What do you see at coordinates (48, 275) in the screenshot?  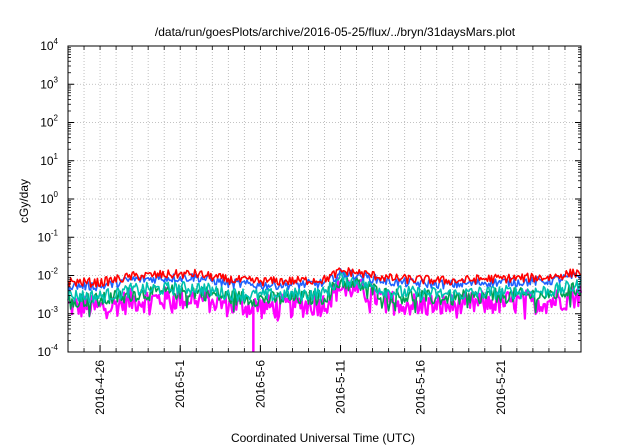 I see `y-tick-label: 10⁻²` at bounding box center [48, 275].